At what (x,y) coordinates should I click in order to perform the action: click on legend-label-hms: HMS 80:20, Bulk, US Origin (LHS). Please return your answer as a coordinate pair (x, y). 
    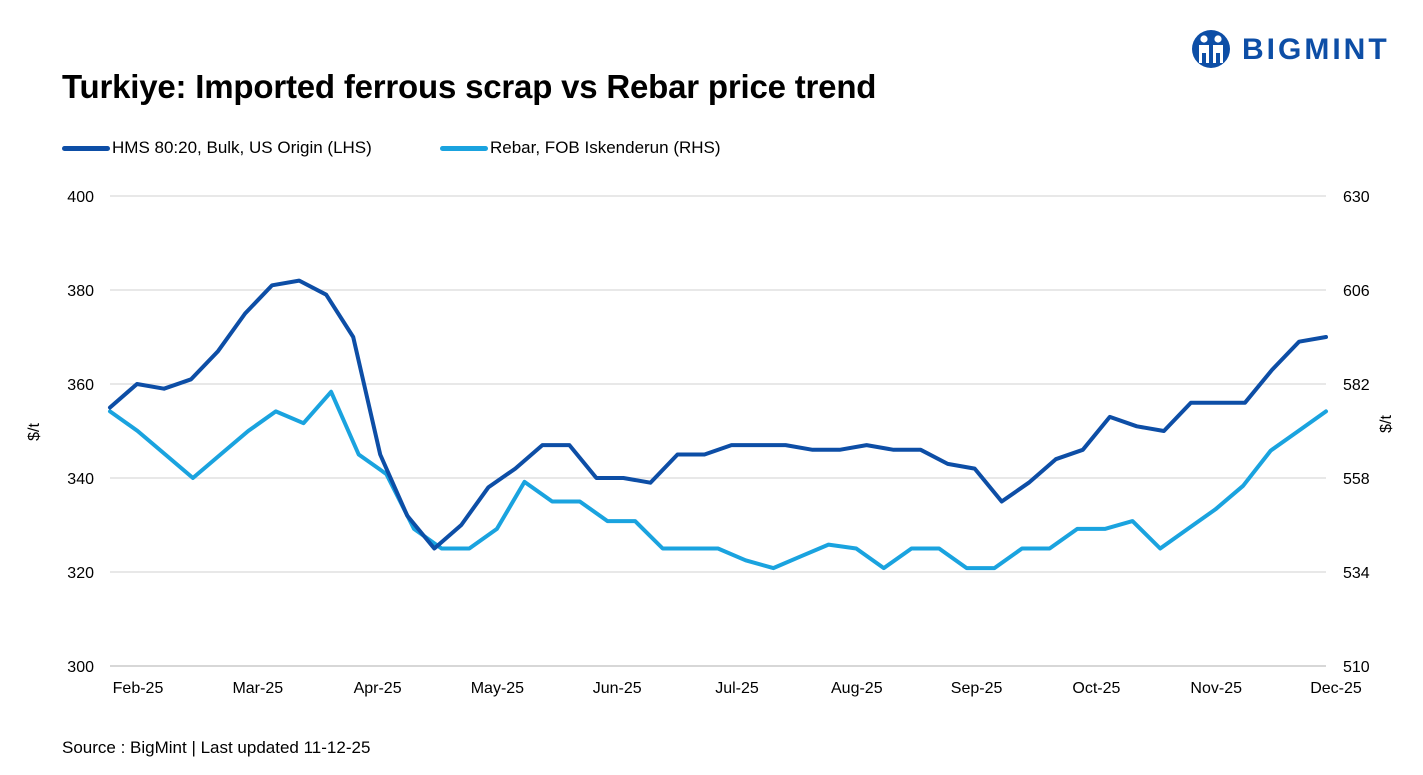
    Looking at the image, I should click on (242, 147).